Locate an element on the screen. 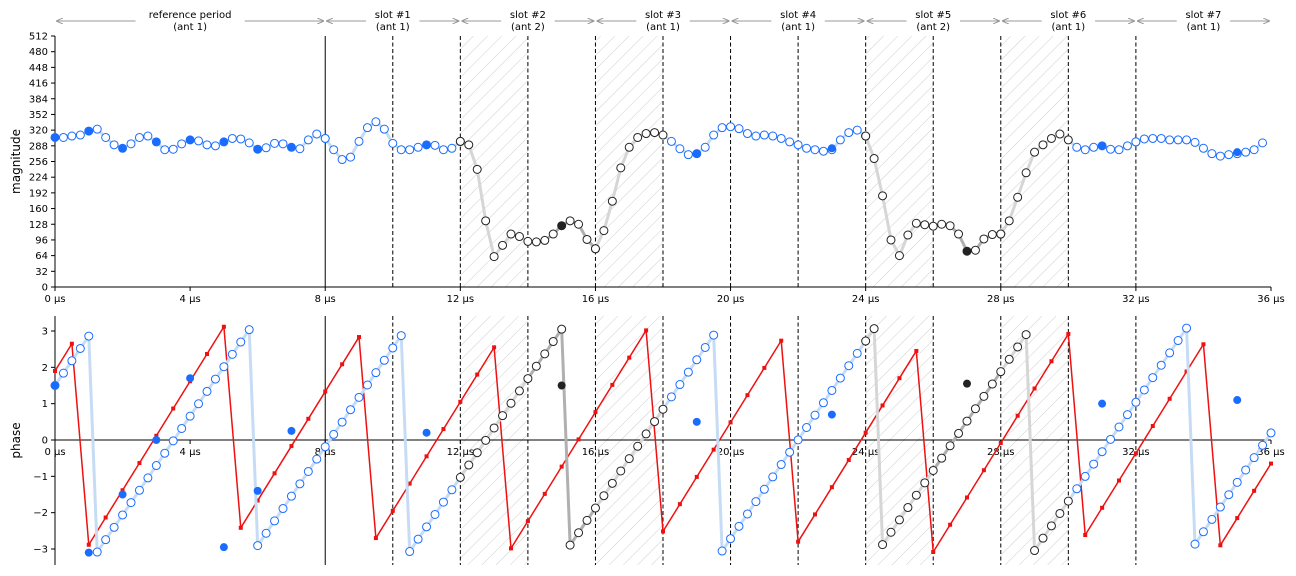 The width and height of the screenshot is (1296, 576). y-tick-label: 64 is located at coordinates (41, 256).